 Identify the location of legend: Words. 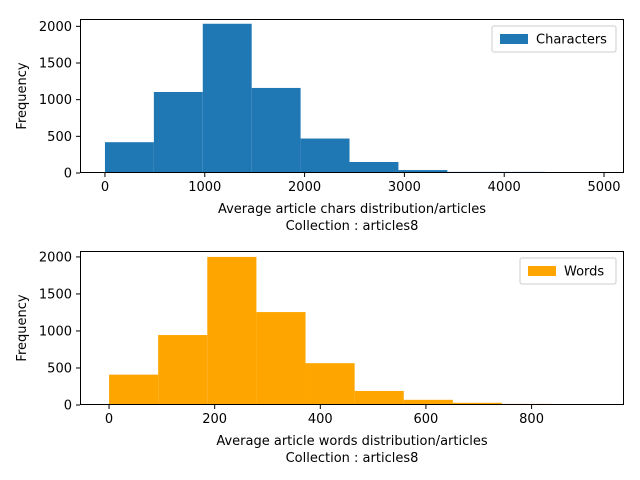
(568, 271).